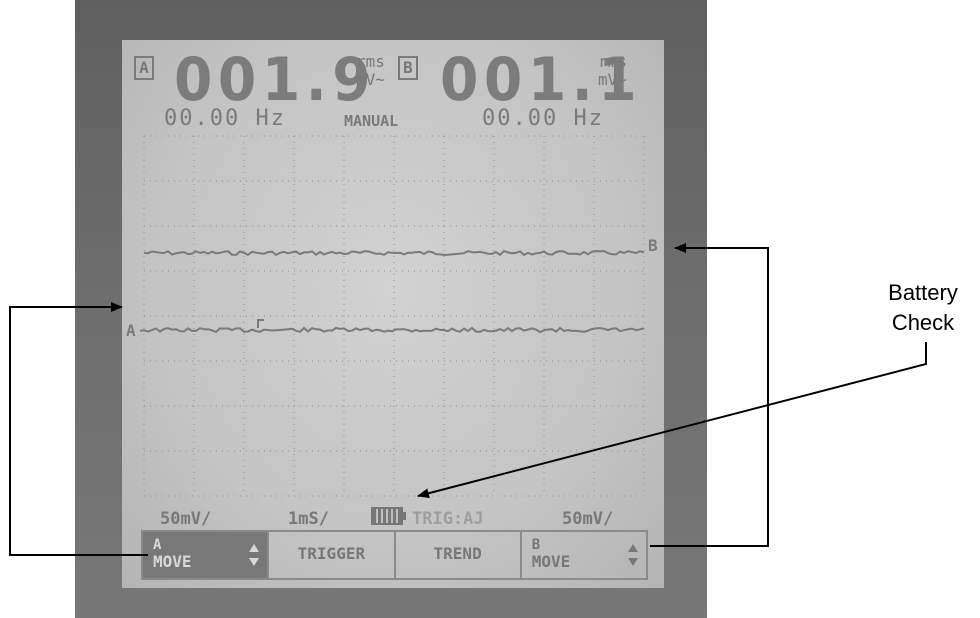 Image resolution: width=980 pixels, height=618 pixels. I want to click on softkey-bar: A MOVE TRIGGER TREND B MOVE, so click(394, 555).